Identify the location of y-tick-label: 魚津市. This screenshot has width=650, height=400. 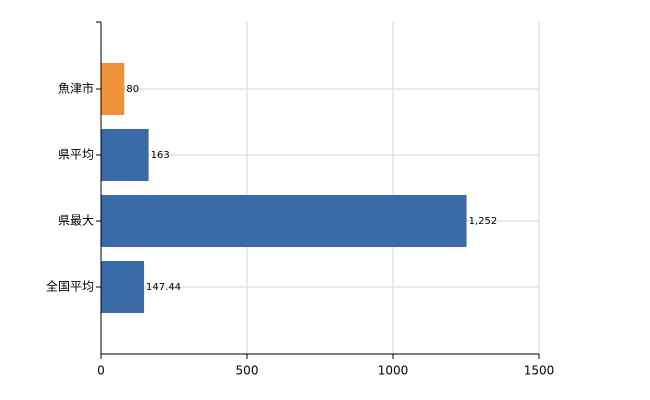
(76, 88).